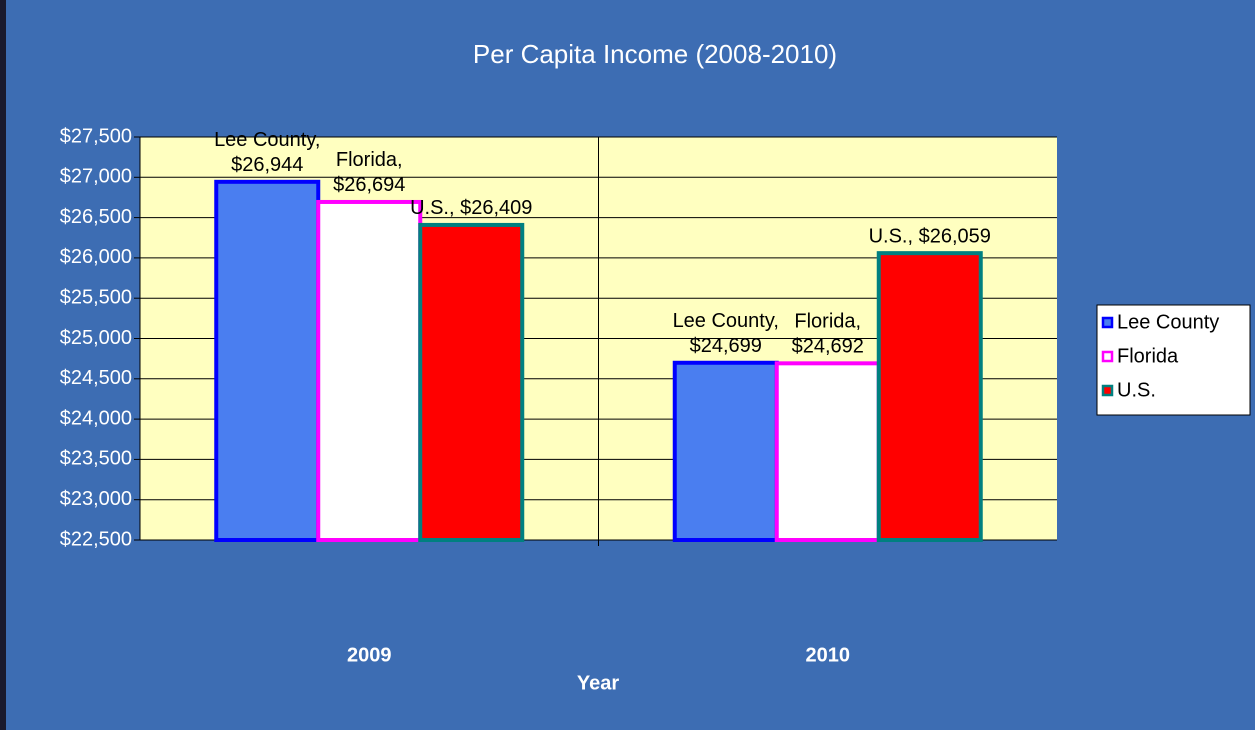 This screenshot has width=1255, height=730. Describe the element at coordinates (369, 655) in the screenshot. I see `x-tick-label: 2009` at that location.